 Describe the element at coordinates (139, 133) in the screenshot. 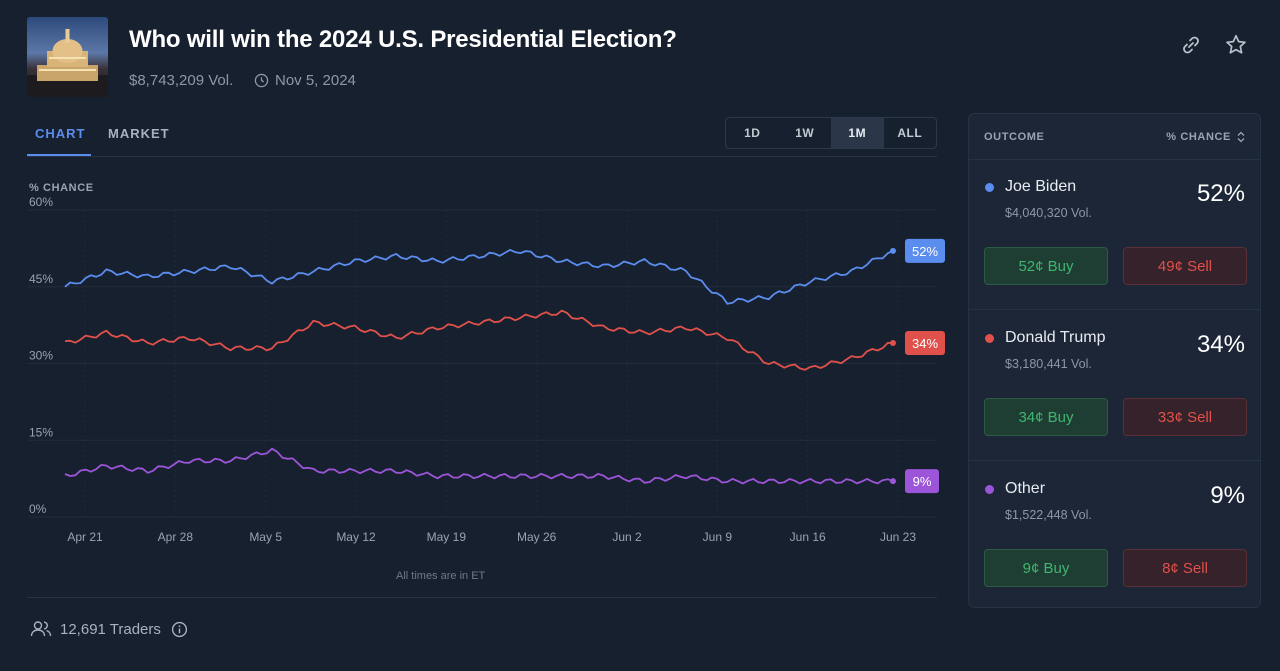

I see `tab-market: MARKET` at that location.